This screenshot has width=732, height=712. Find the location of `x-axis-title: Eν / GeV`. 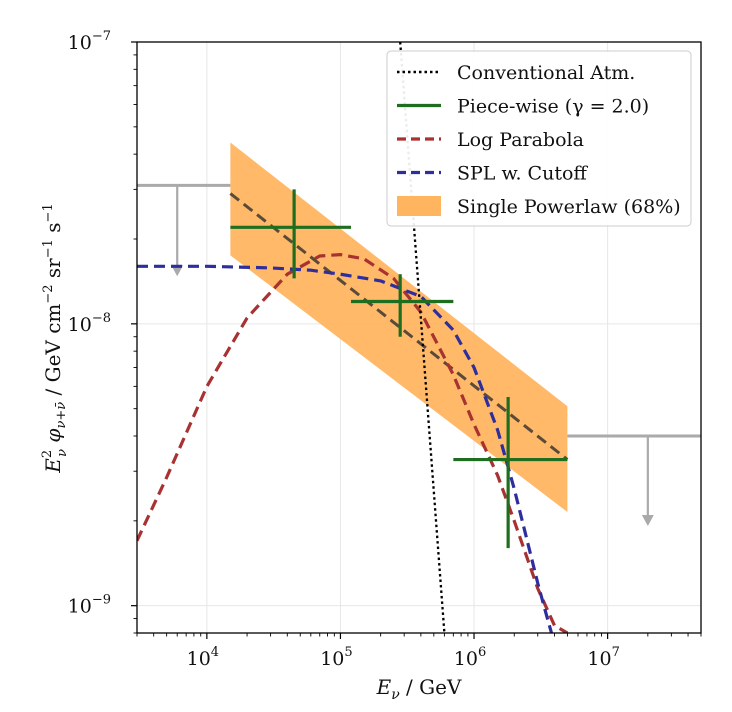

x-axis-title: Eν / GeV is located at coordinates (419, 689).